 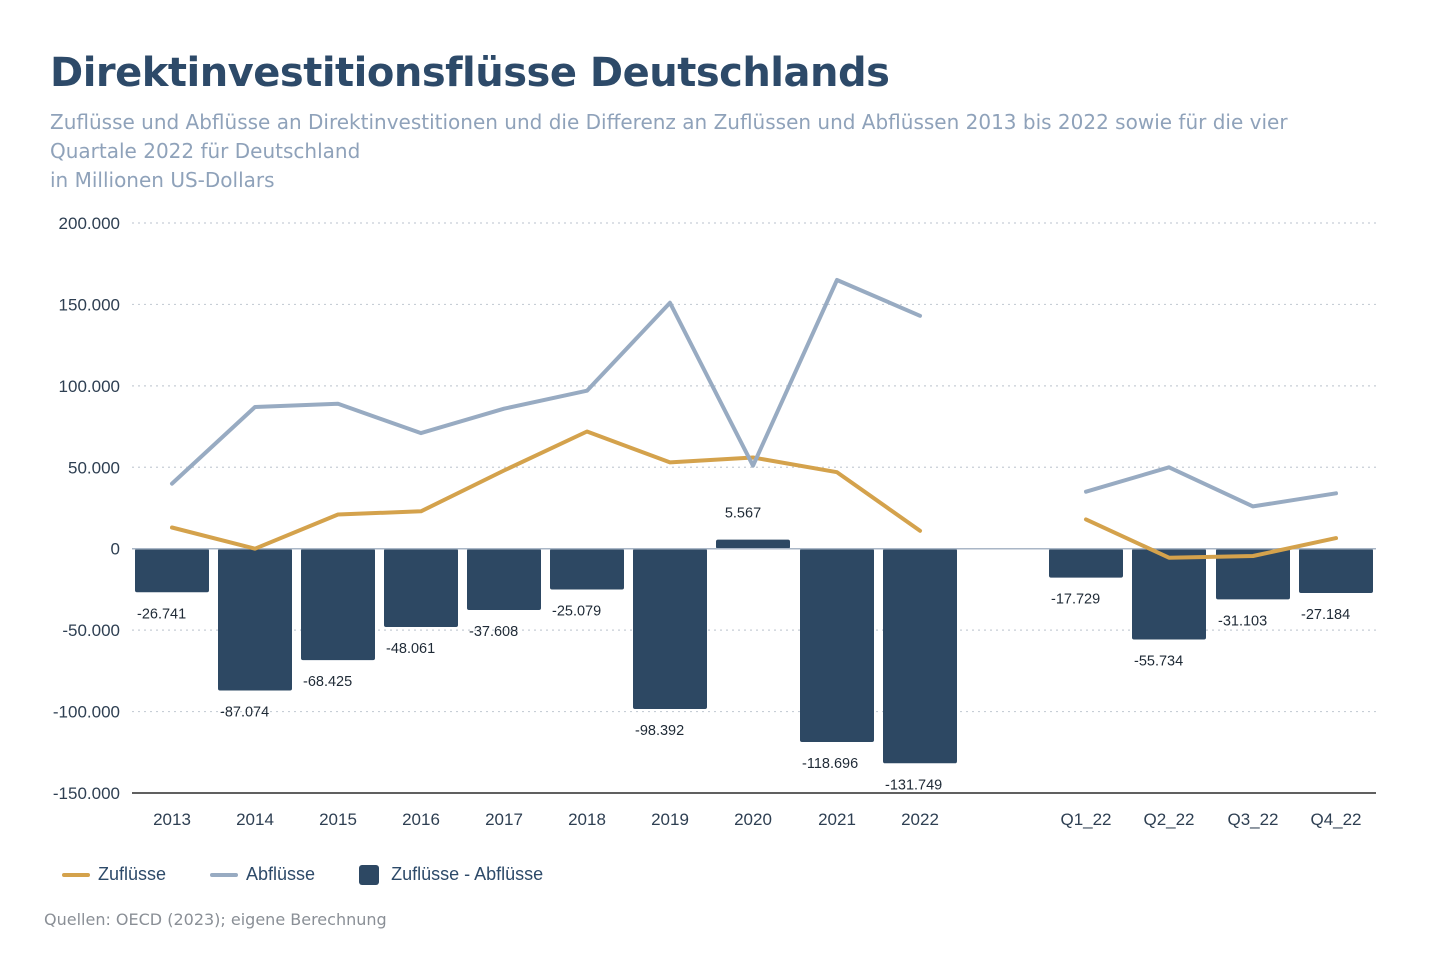 What do you see at coordinates (837, 645) in the screenshot?
I see `bar-2021` at bounding box center [837, 645].